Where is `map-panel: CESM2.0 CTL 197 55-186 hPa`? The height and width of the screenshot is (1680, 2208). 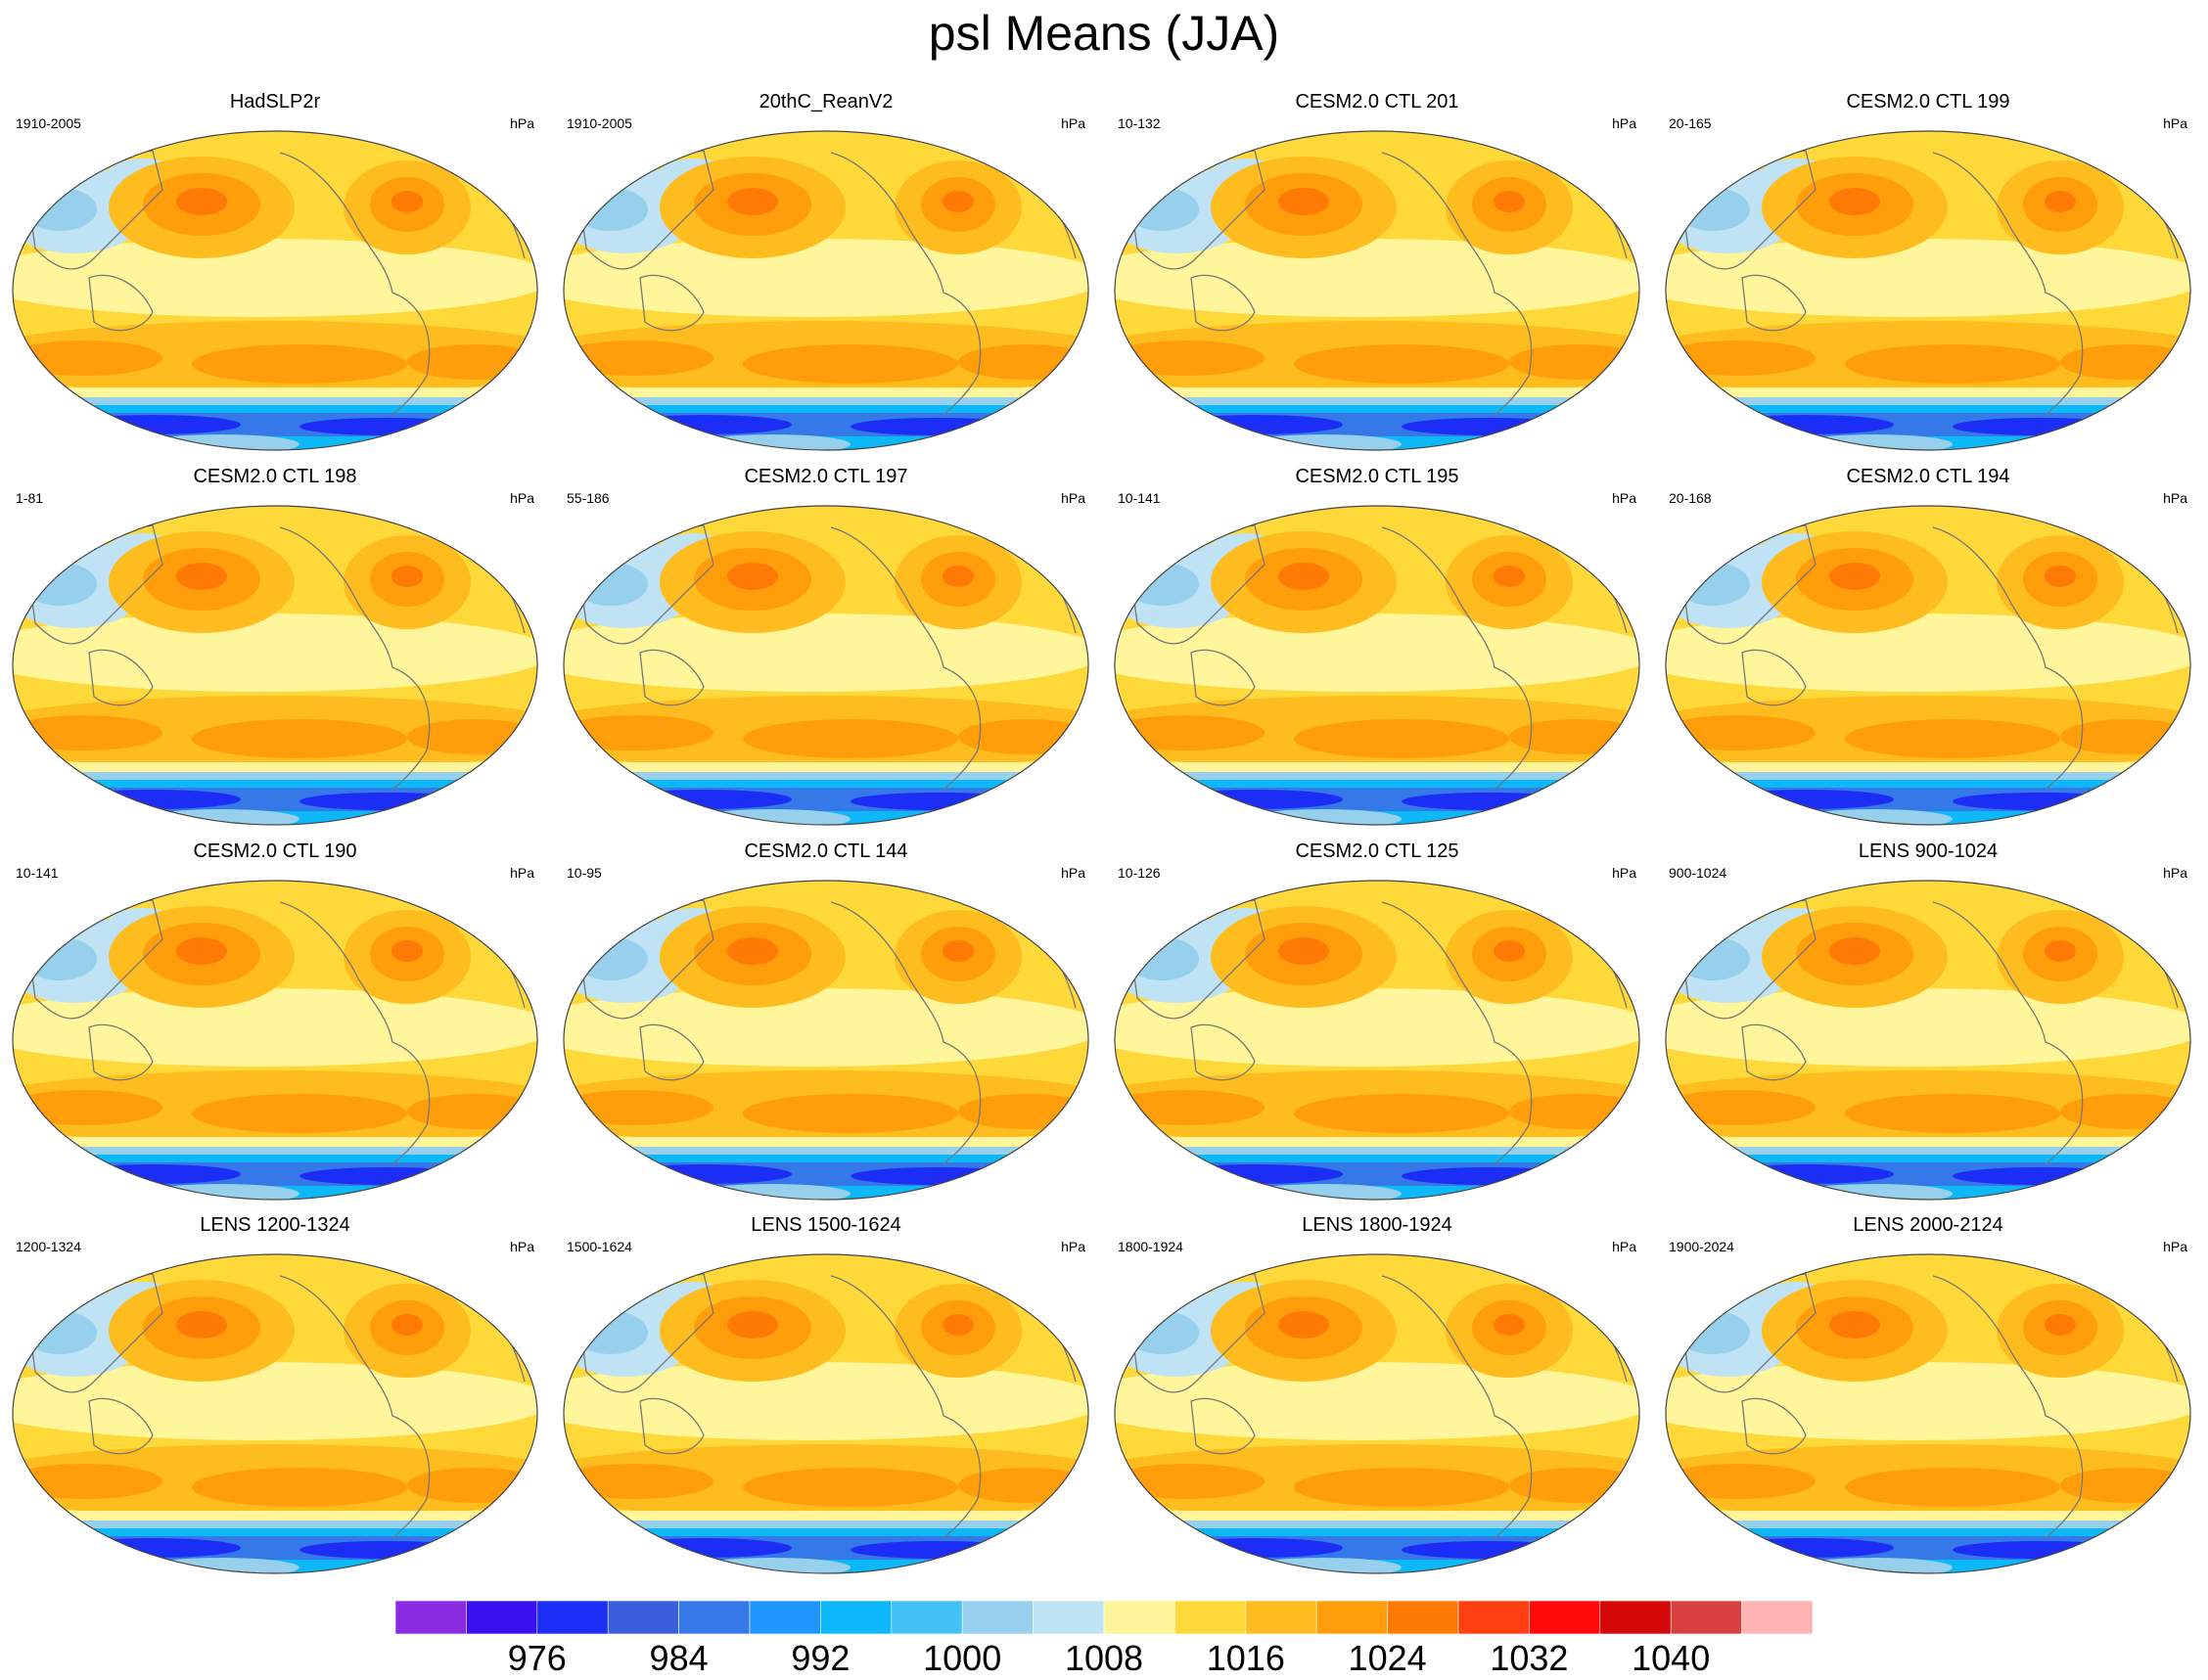
map-panel: CESM2.0 CTL 197 55-186 hPa is located at coordinates (826, 651).